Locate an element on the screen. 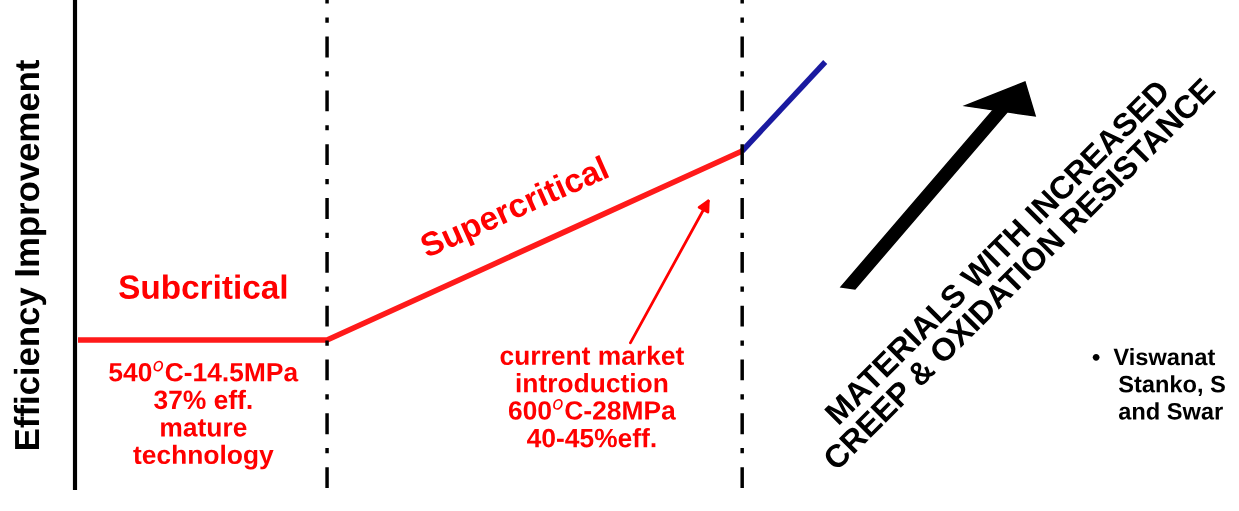 The width and height of the screenshot is (1239, 511). annotation: Subcritical is located at coordinates (203, 286).